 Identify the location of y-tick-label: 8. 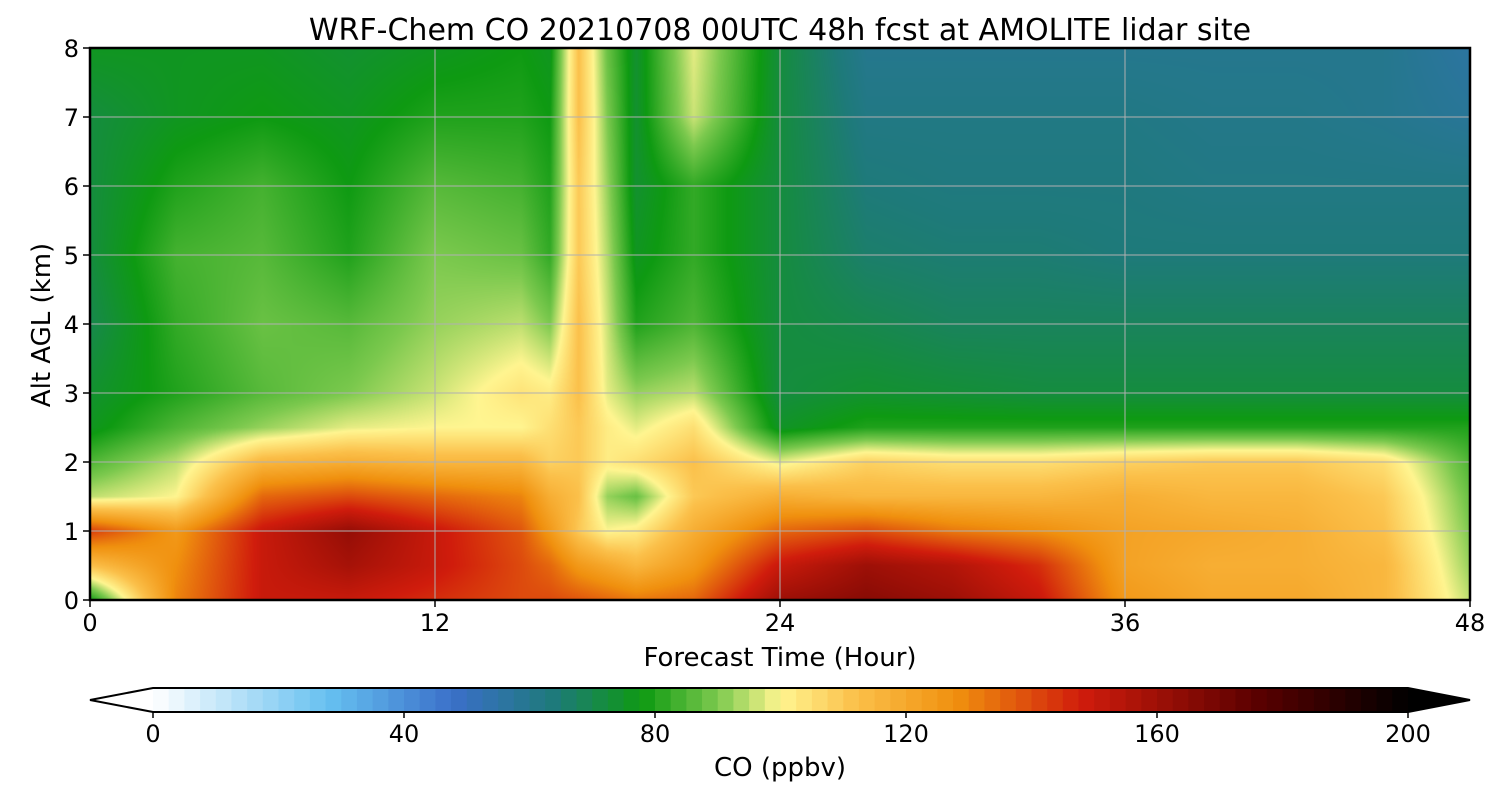
(71, 49).